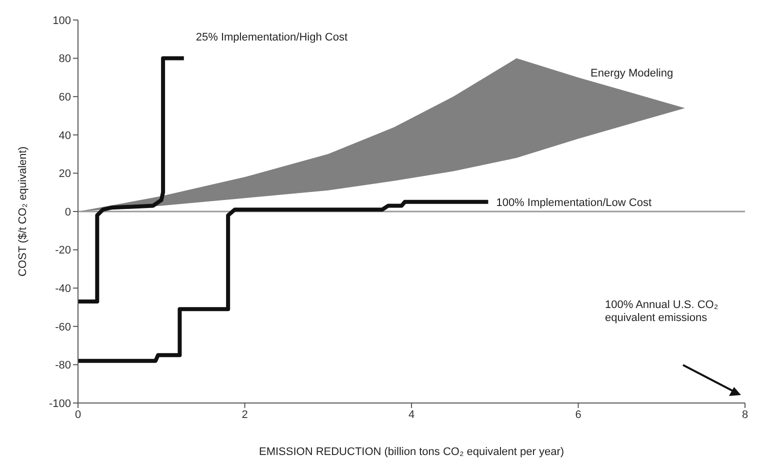 This screenshot has width=773, height=471. I want to click on x-tick-label: 2, so click(245, 414).